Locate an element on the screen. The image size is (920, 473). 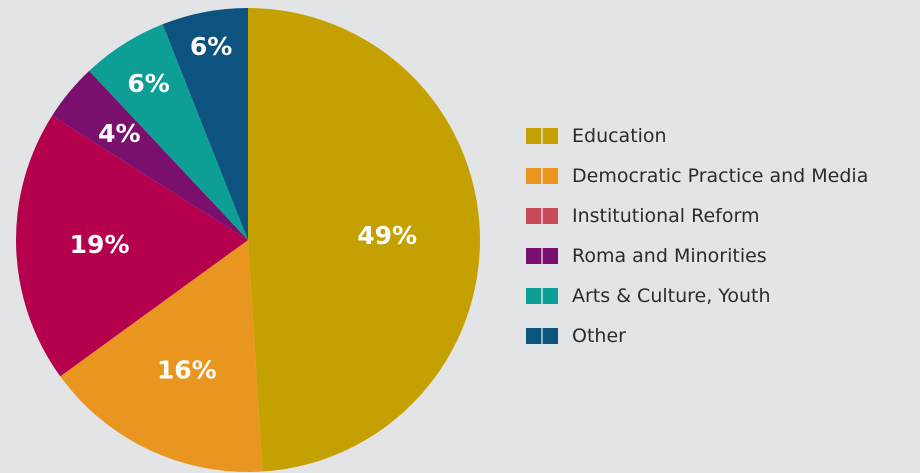
legend-label-2: Institutional Reform is located at coordinates (666, 216).